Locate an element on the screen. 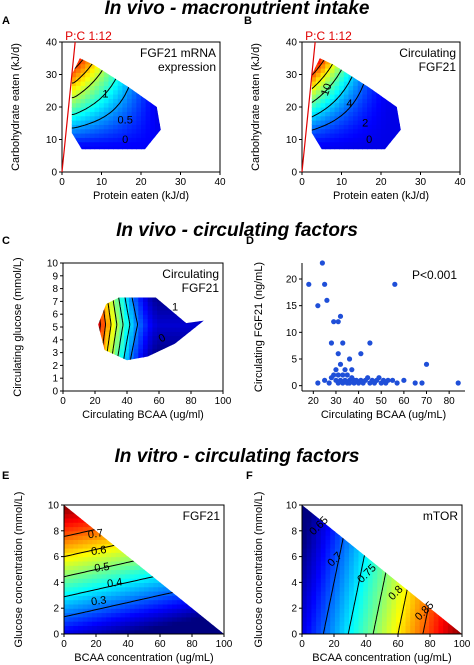  p-value-annotation: P<0.001 is located at coordinates (434, 275).